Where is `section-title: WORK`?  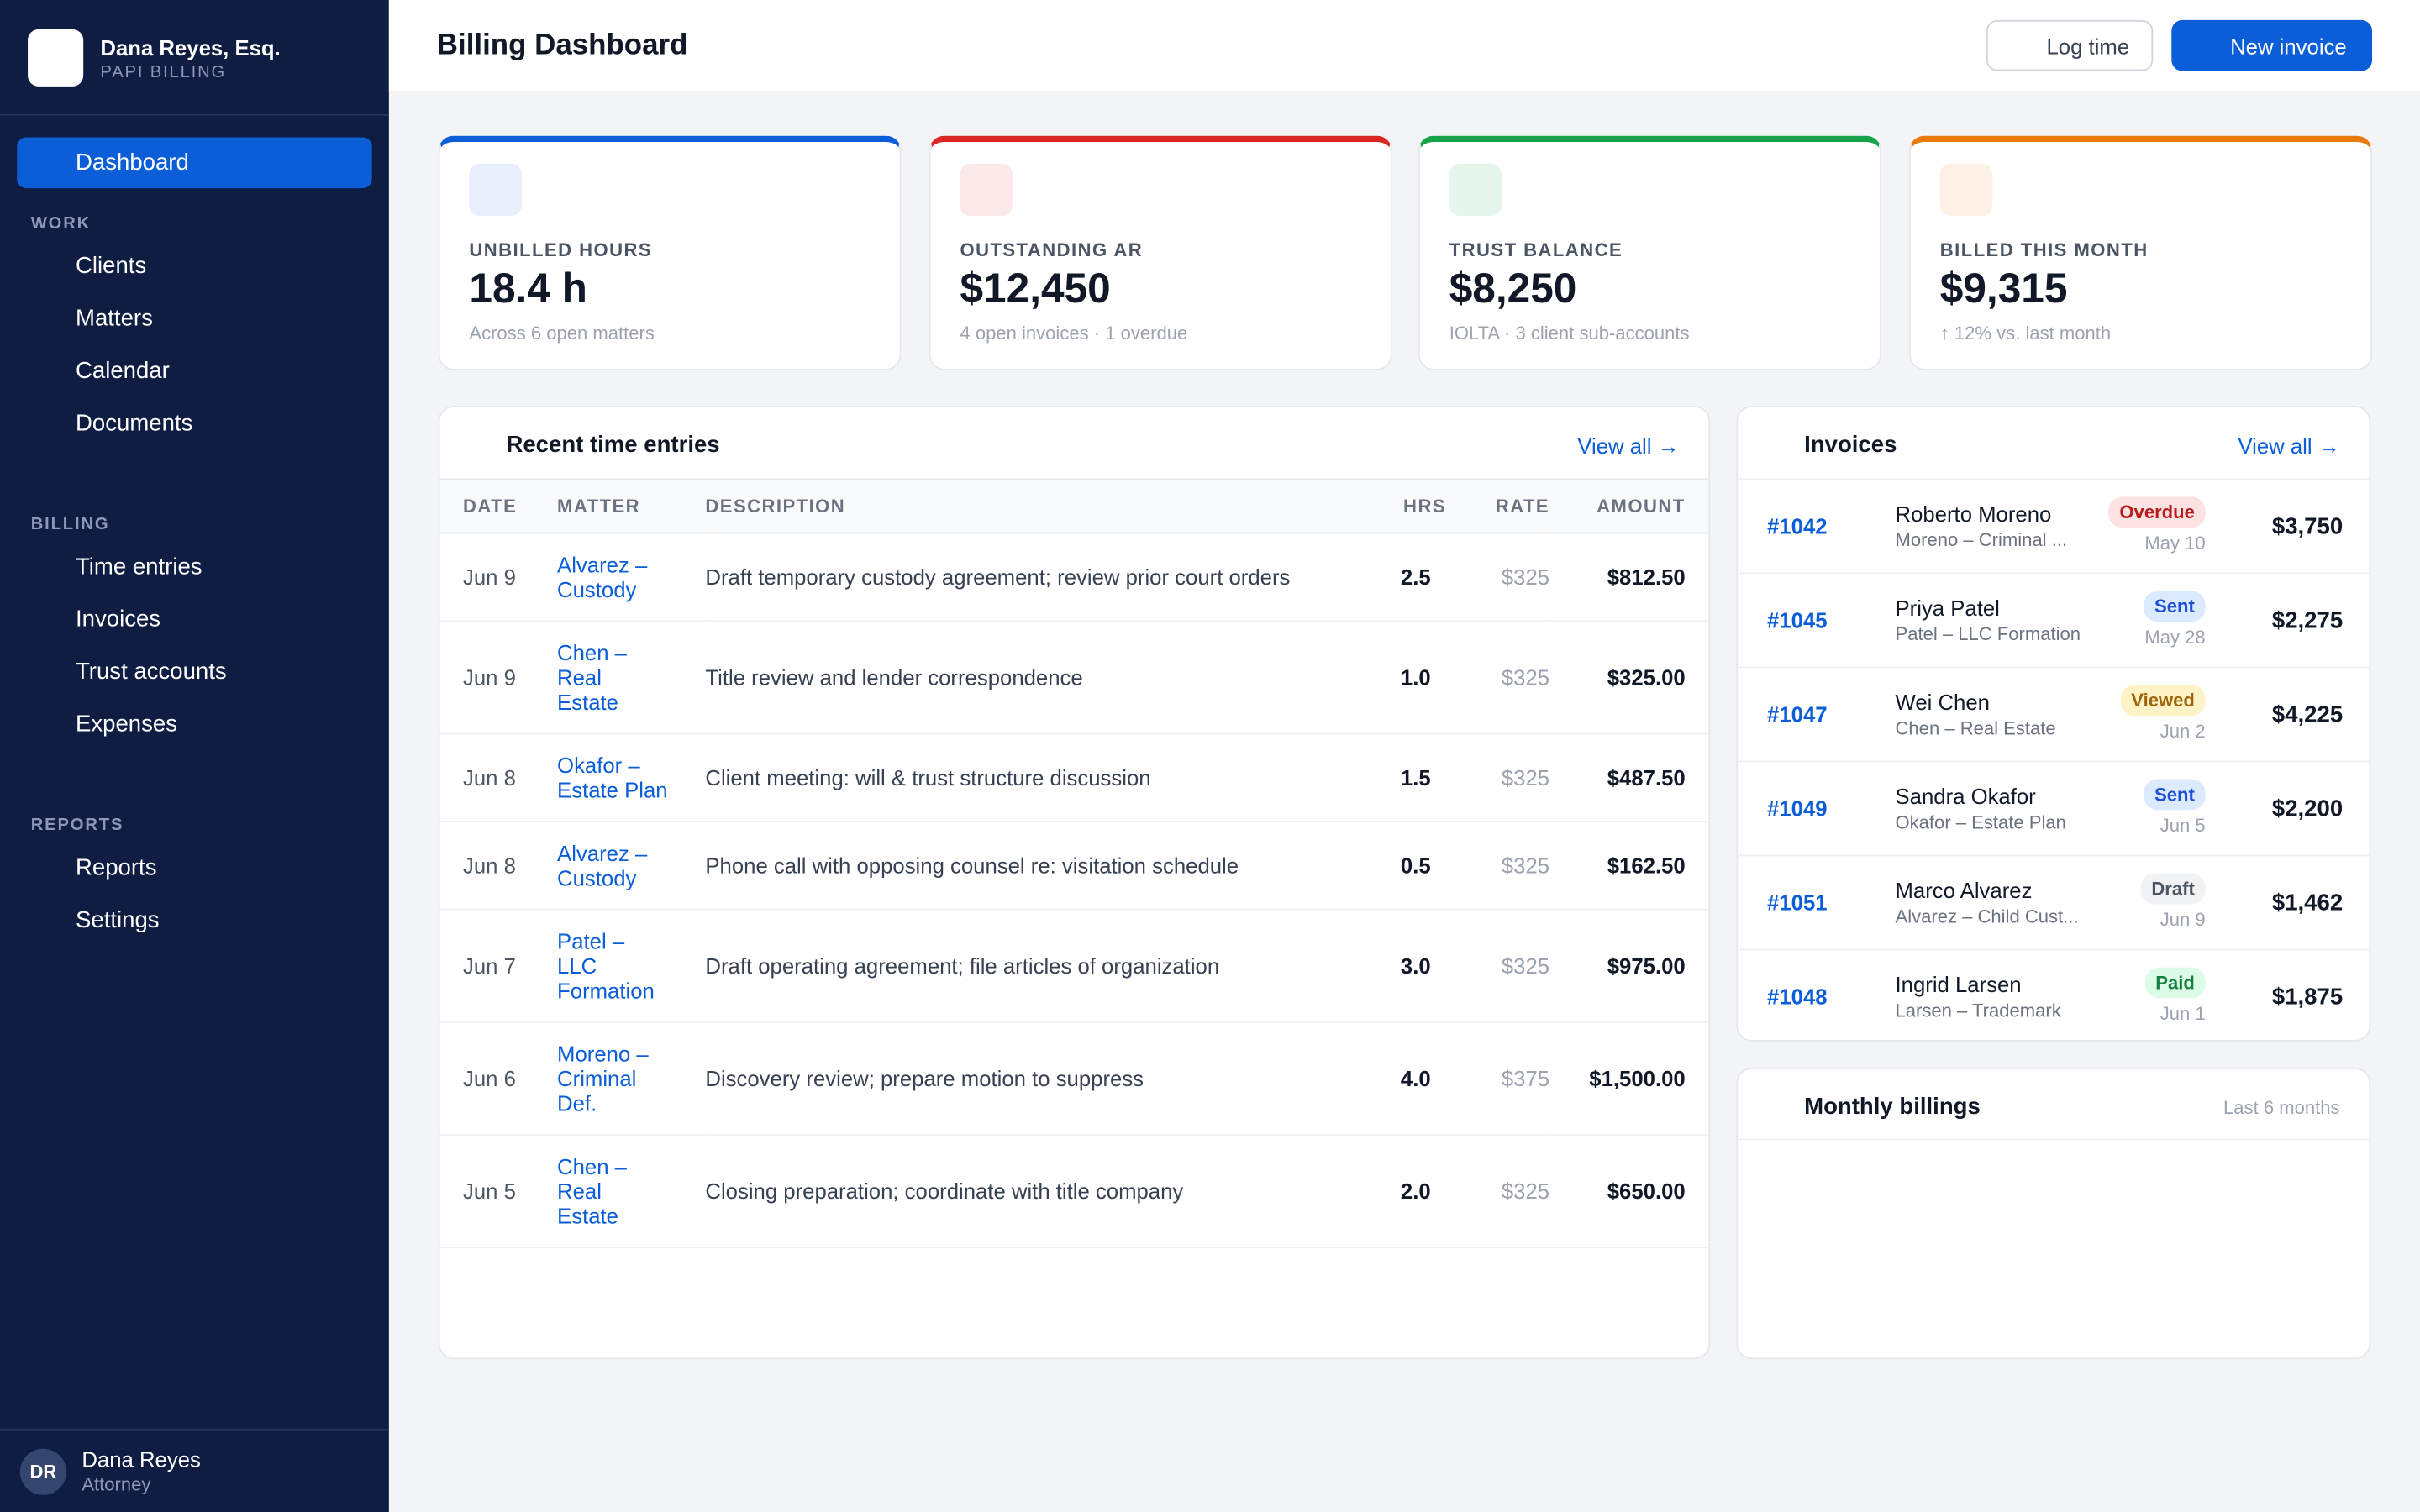 section-title: WORK is located at coordinates (61, 224).